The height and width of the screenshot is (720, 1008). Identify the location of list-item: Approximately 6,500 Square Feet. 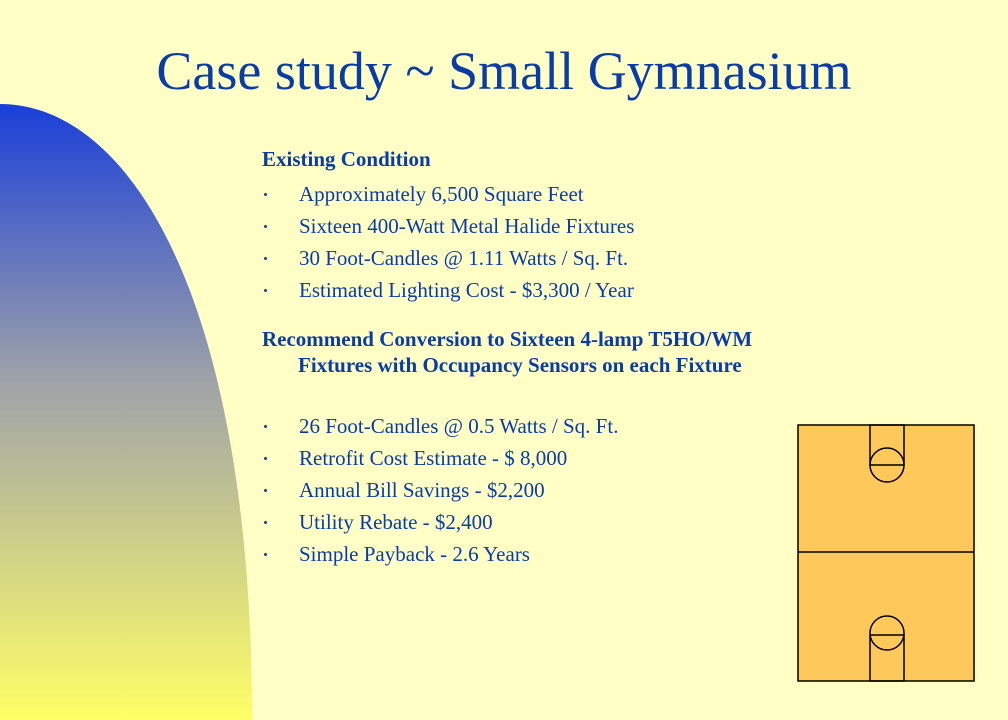
(532, 194).